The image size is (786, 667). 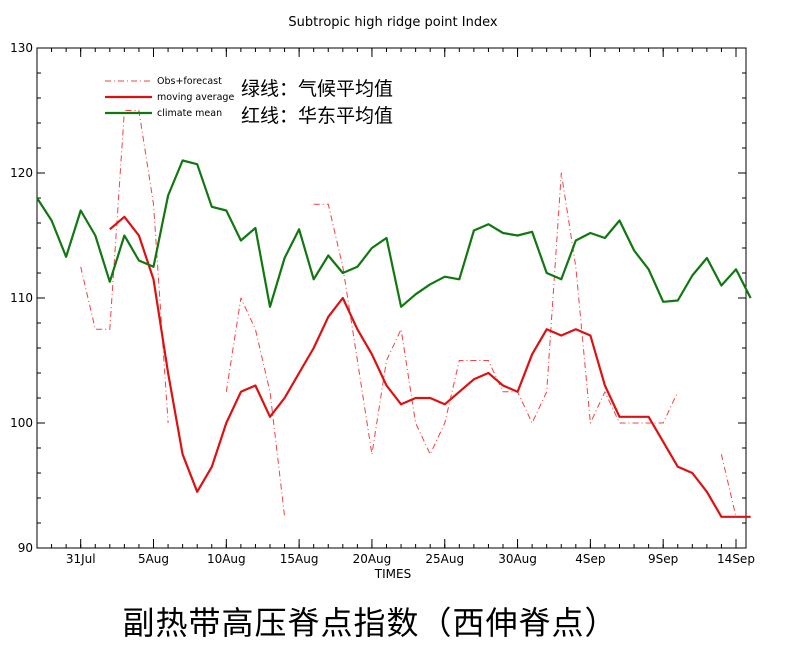 I want to click on legend-label-moving: moving average, so click(x=195, y=97).